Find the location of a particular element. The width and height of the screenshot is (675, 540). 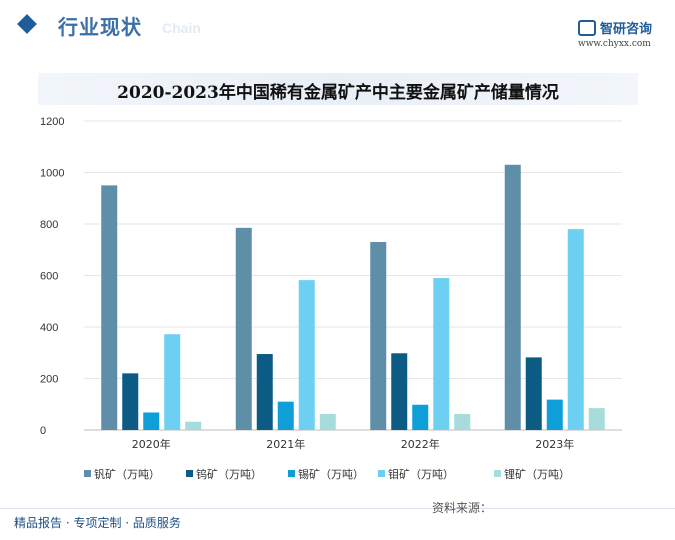

y-tick-label: 1200 is located at coordinates (52, 122).